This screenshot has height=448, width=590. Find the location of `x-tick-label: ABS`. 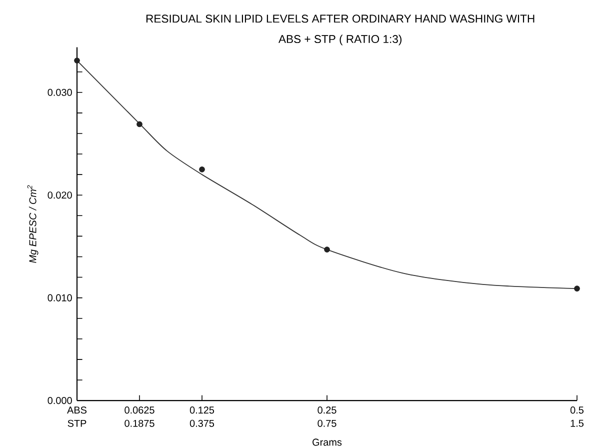

x-tick-label: ABS is located at coordinates (77, 410).